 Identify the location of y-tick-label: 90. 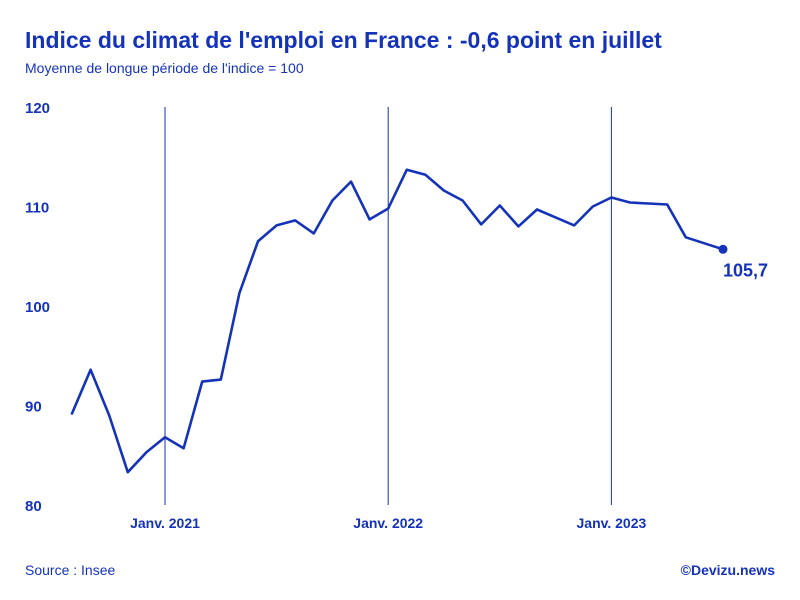
(33, 407).